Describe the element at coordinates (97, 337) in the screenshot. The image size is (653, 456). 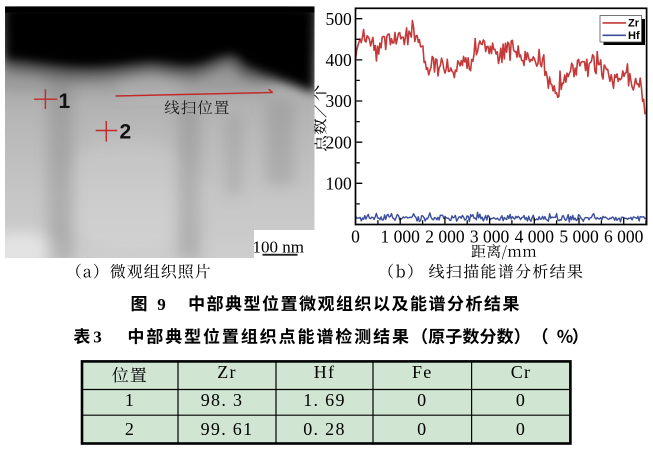
I see `svg-text: 3` at that location.